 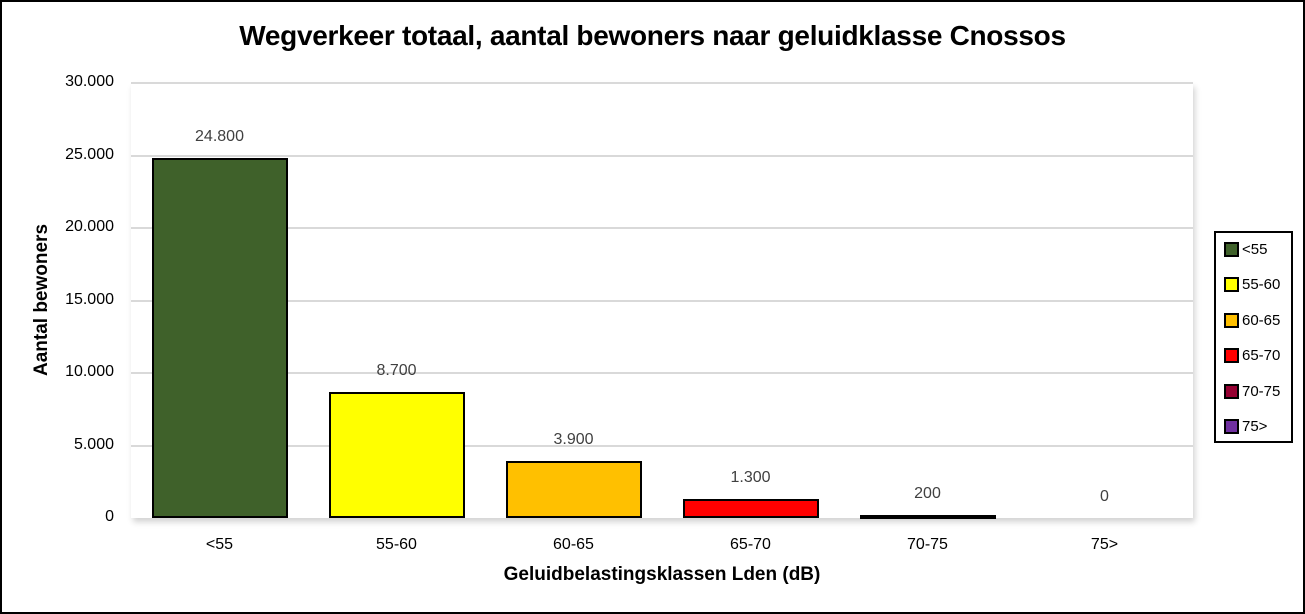 I want to click on data-label: 24.800, so click(x=219, y=137).